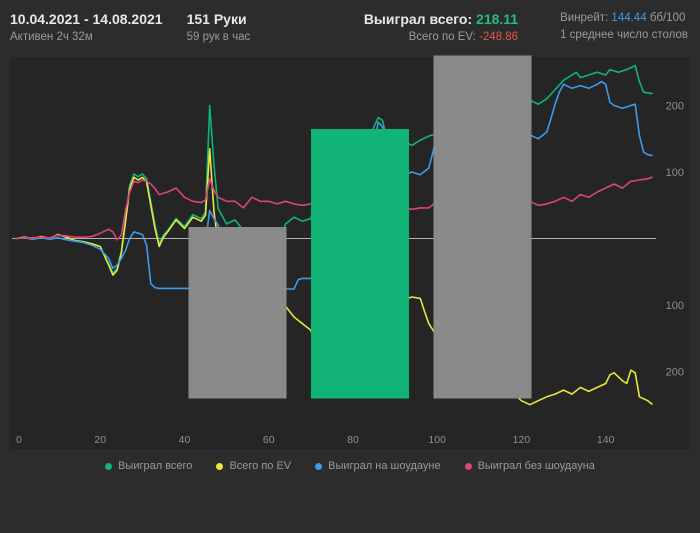 The height and width of the screenshot is (533, 700). I want to click on legend-item-2: Всего по EV, so click(253, 466).